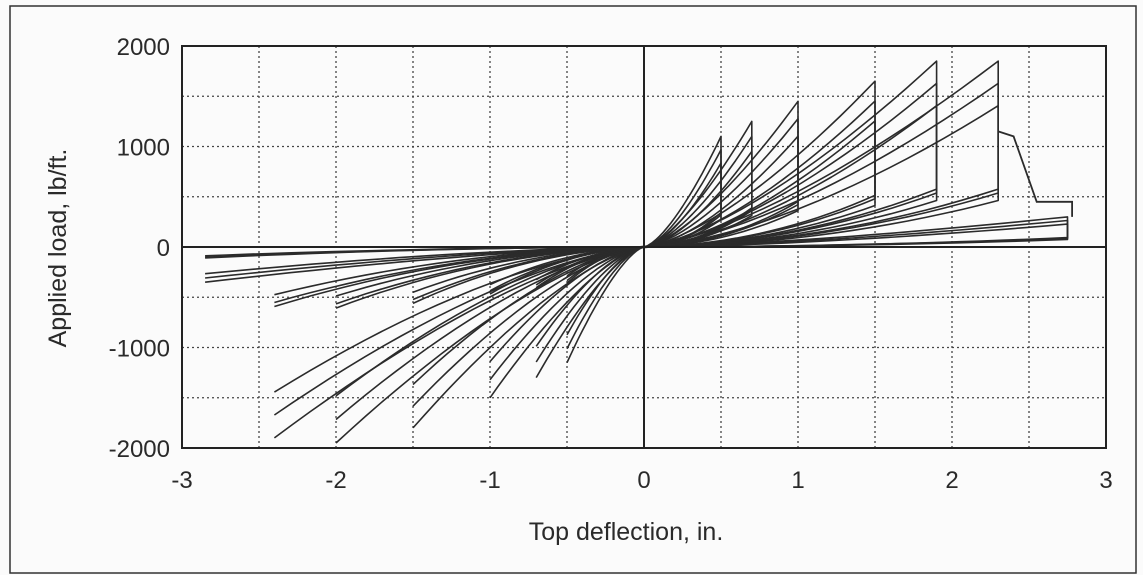 The width and height of the screenshot is (1143, 575). What do you see at coordinates (163, 248) in the screenshot?
I see `y-tick-label: 0` at bounding box center [163, 248].